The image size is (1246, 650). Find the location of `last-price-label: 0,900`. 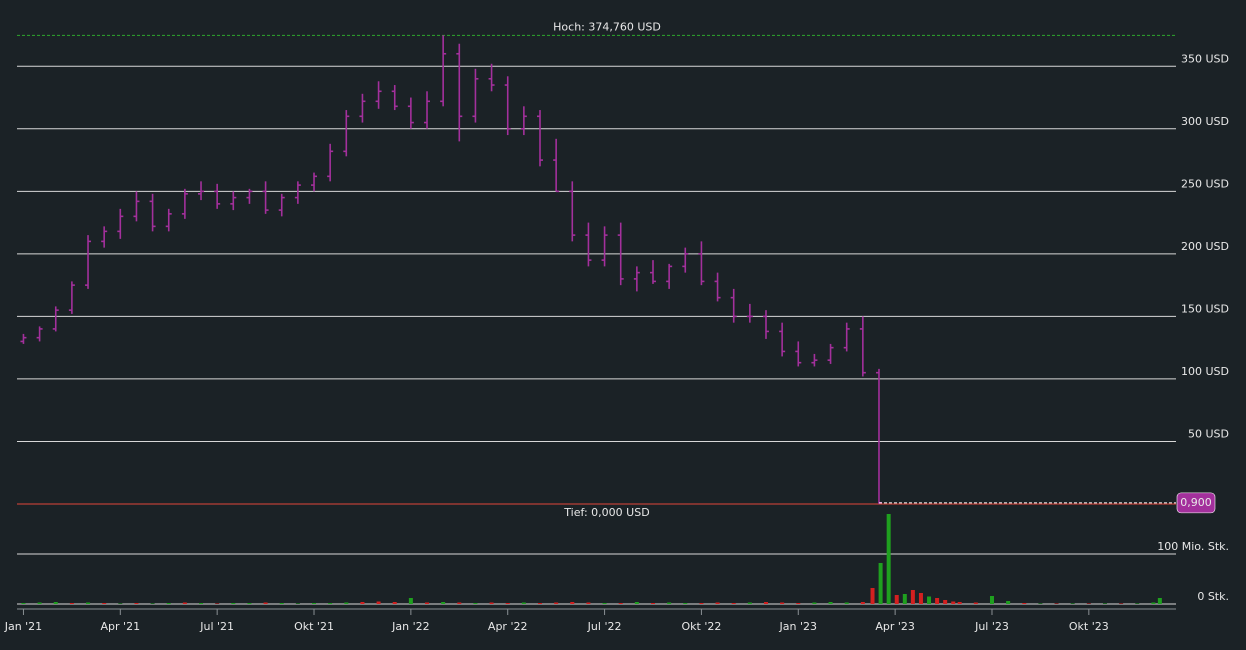

last-price-label: 0,900 is located at coordinates (1196, 502).